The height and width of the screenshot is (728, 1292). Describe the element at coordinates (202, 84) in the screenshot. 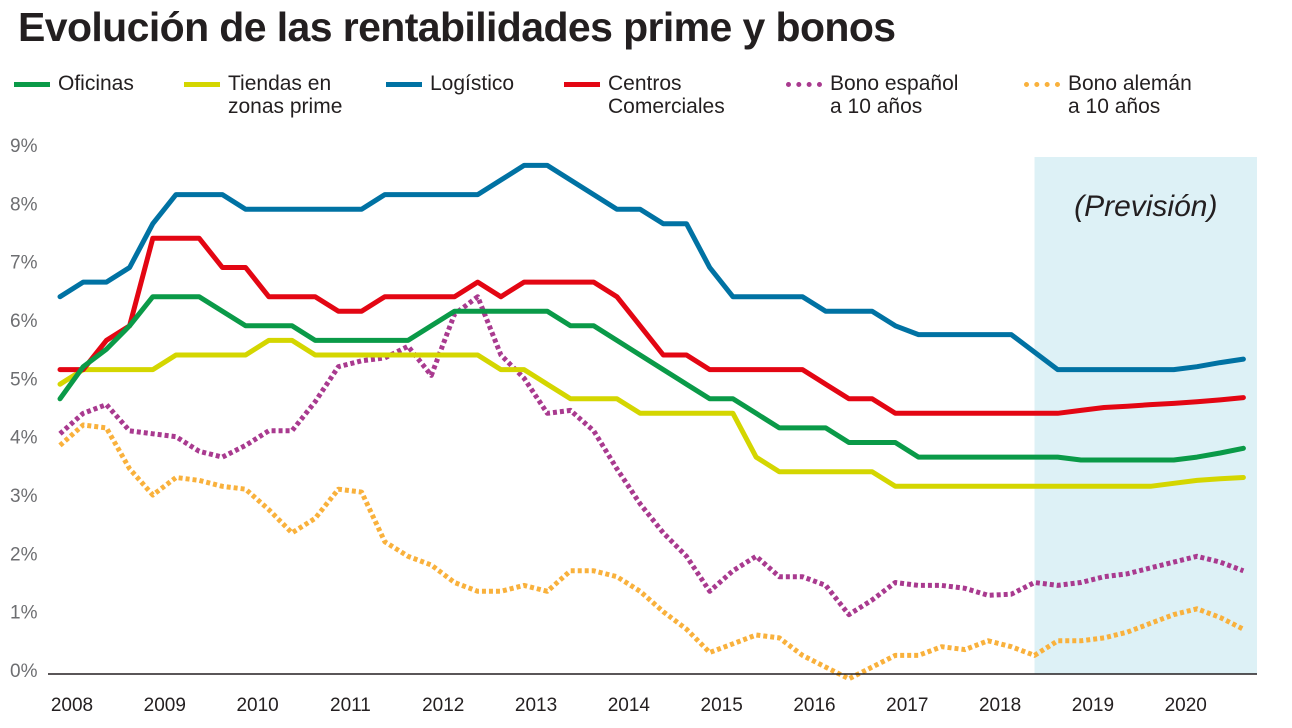

I see `legend-swatch-tiendas` at that location.